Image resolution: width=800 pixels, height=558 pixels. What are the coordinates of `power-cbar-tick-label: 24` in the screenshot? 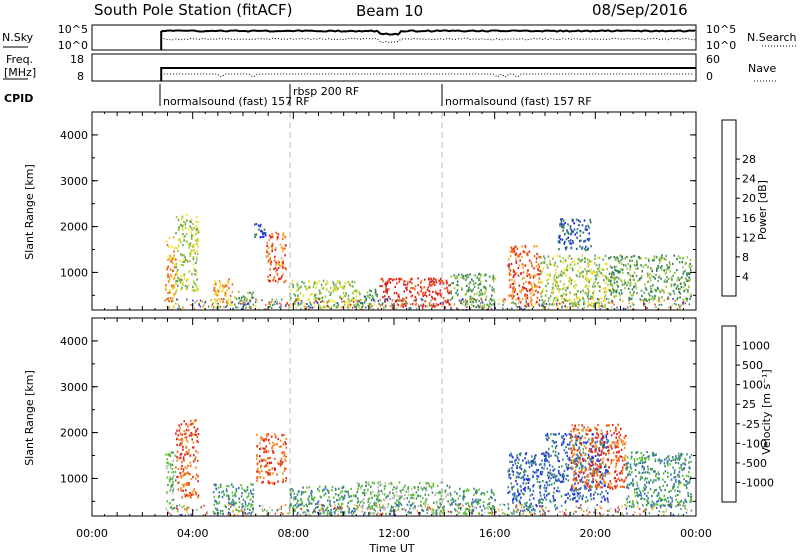 It's located at (749, 179).